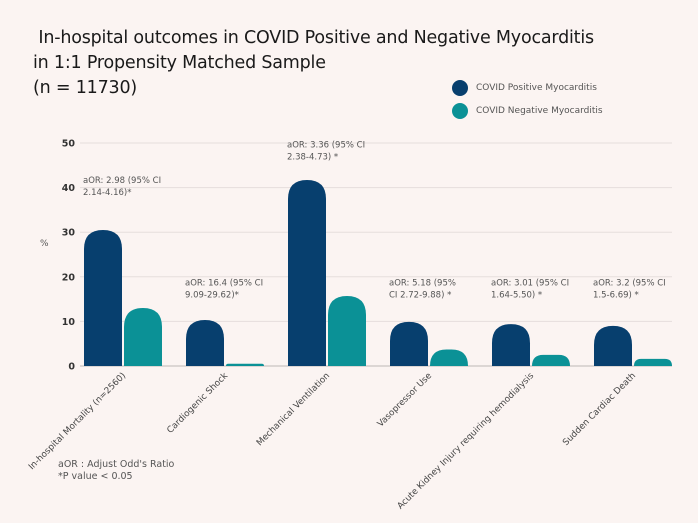  What do you see at coordinates (420, 296) in the screenshot?
I see `aor-annotation: CI 2.72-9.88) *` at bounding box center [420, 296].